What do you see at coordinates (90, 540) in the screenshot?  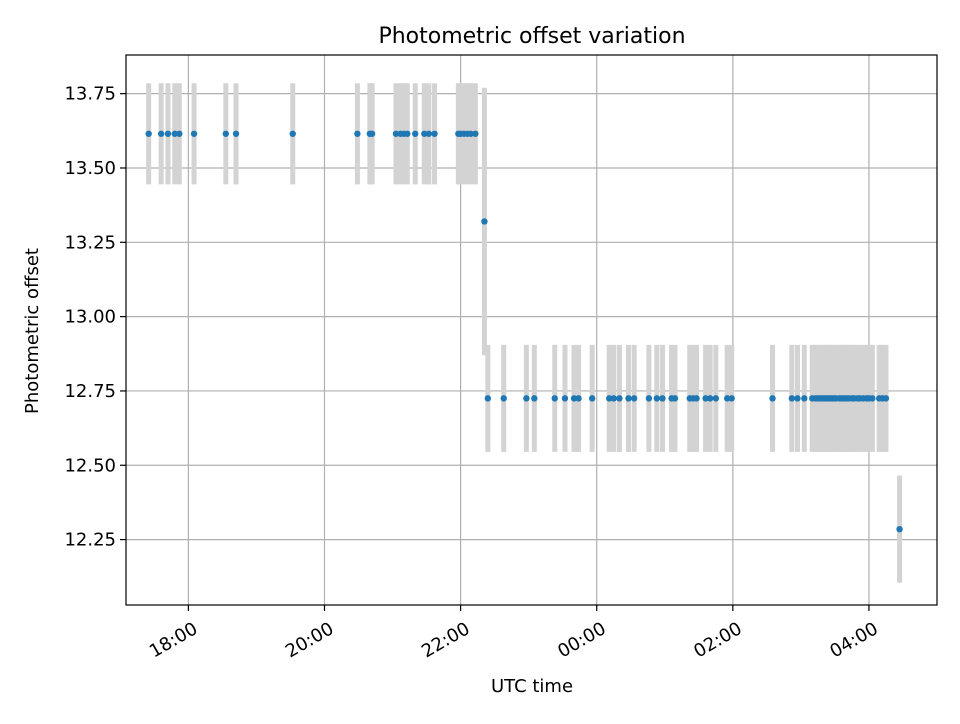 I see `y-tick-label: 12.25` at bounding box center [90, 540].